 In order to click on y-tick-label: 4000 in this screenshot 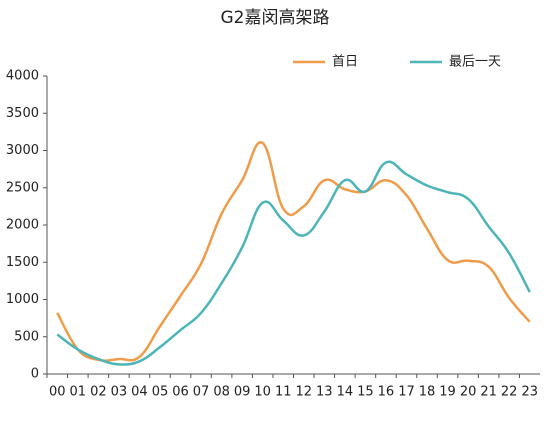, I will do `click(22, 76)`.